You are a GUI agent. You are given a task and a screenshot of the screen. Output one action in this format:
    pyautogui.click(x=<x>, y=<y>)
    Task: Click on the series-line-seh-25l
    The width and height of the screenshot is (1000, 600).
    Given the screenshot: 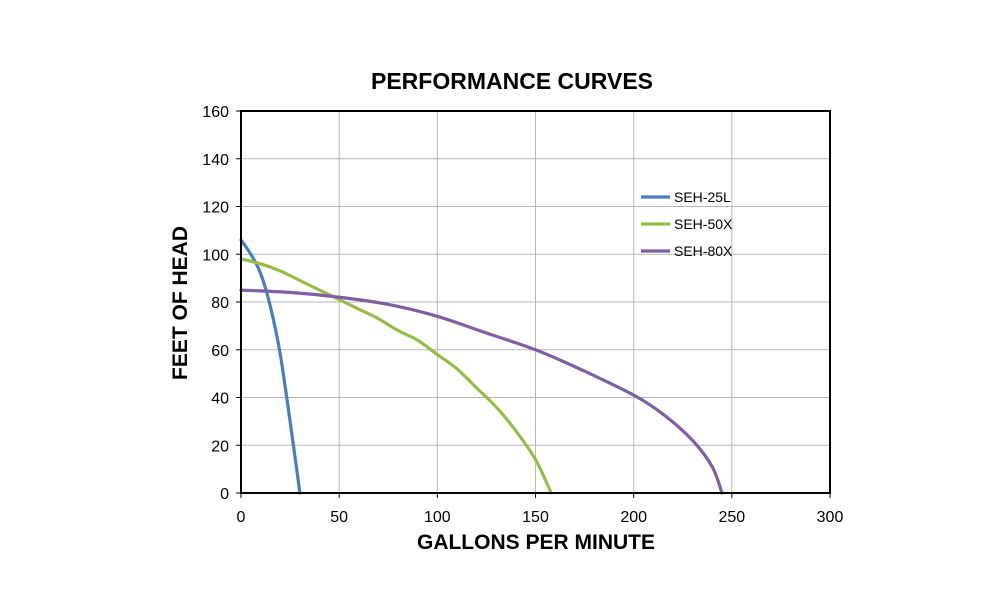 What is the action you would take?
    pyautogui.click(x=270, y=366)
    